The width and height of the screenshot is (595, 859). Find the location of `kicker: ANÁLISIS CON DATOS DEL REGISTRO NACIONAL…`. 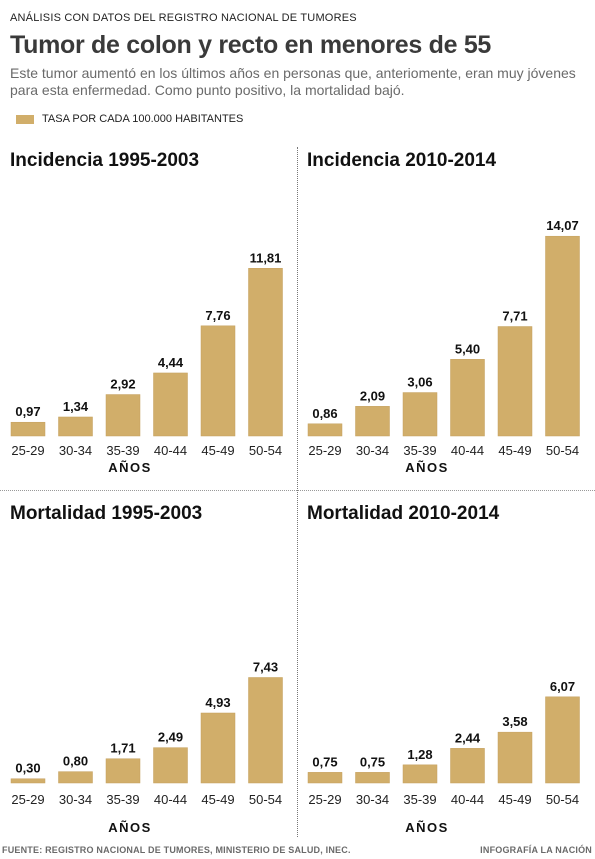

kicker: ANÁLISIS CON DATOS DEL REGISTRO NACIONAL… is located at coordinates (183, 18).